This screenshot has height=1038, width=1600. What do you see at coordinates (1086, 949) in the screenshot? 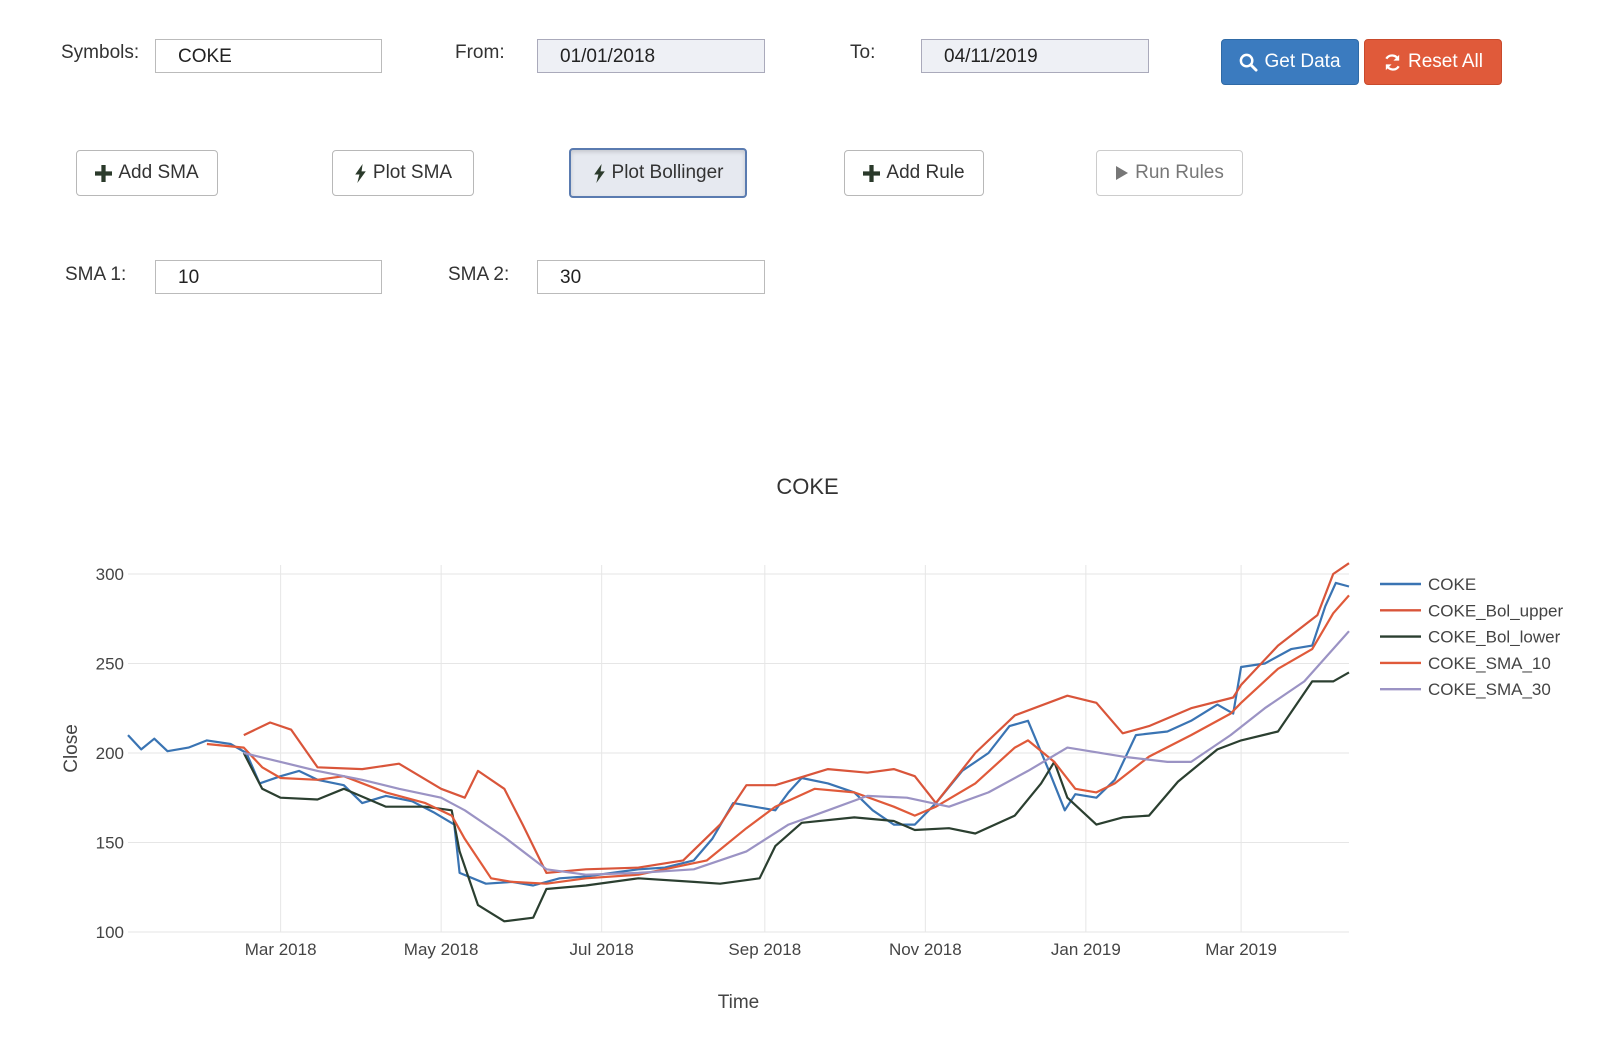
I see `x-tick-label: Jan 2019` at bounding box center [1086, 949].